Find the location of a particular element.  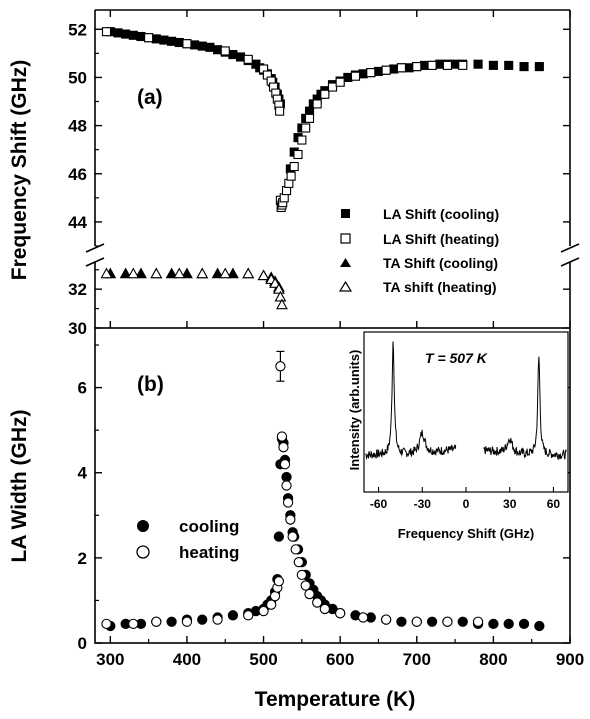

legend-marker-cooling is located at coordinates (143, 526).